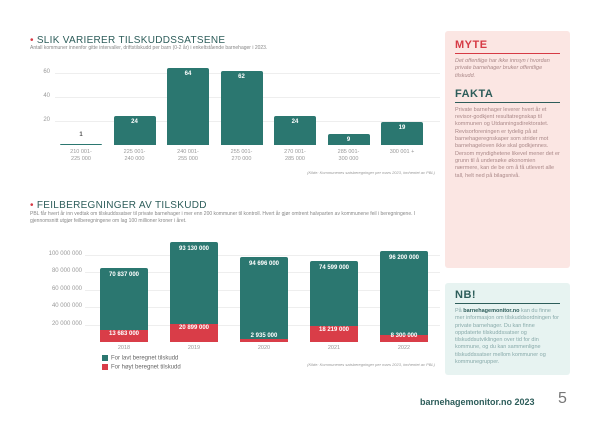 This screenshot has width=600, height=424. I want to click on y-tick-label: 60, so click(46, 72).